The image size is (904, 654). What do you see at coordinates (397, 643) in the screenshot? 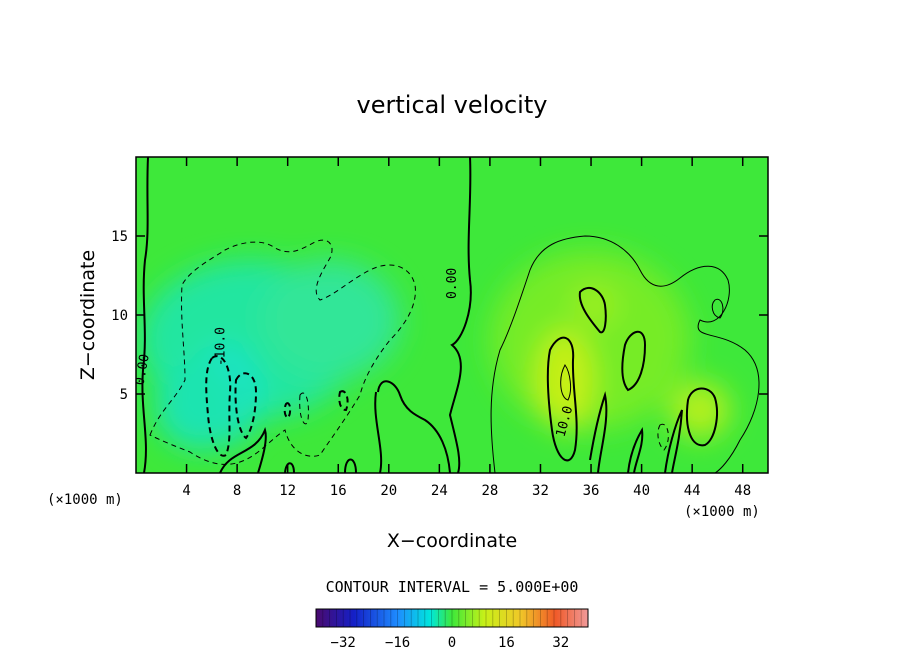
I see `colorbar-tick-label: −16` at bounding box center [397, 643].